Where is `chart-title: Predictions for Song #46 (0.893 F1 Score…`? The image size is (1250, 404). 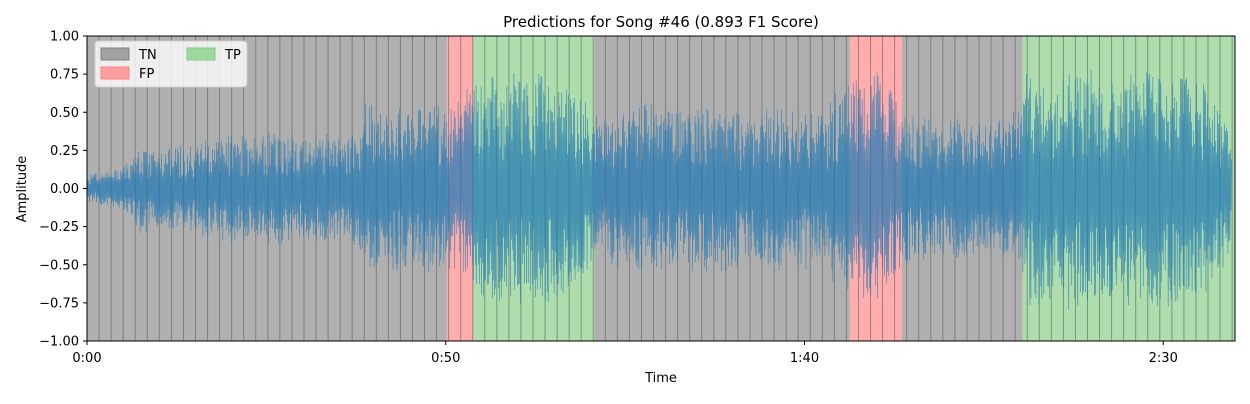
chart-title: Predictions for Song #46 (0.893 F1 Score… is located at coordinates (661, 22).